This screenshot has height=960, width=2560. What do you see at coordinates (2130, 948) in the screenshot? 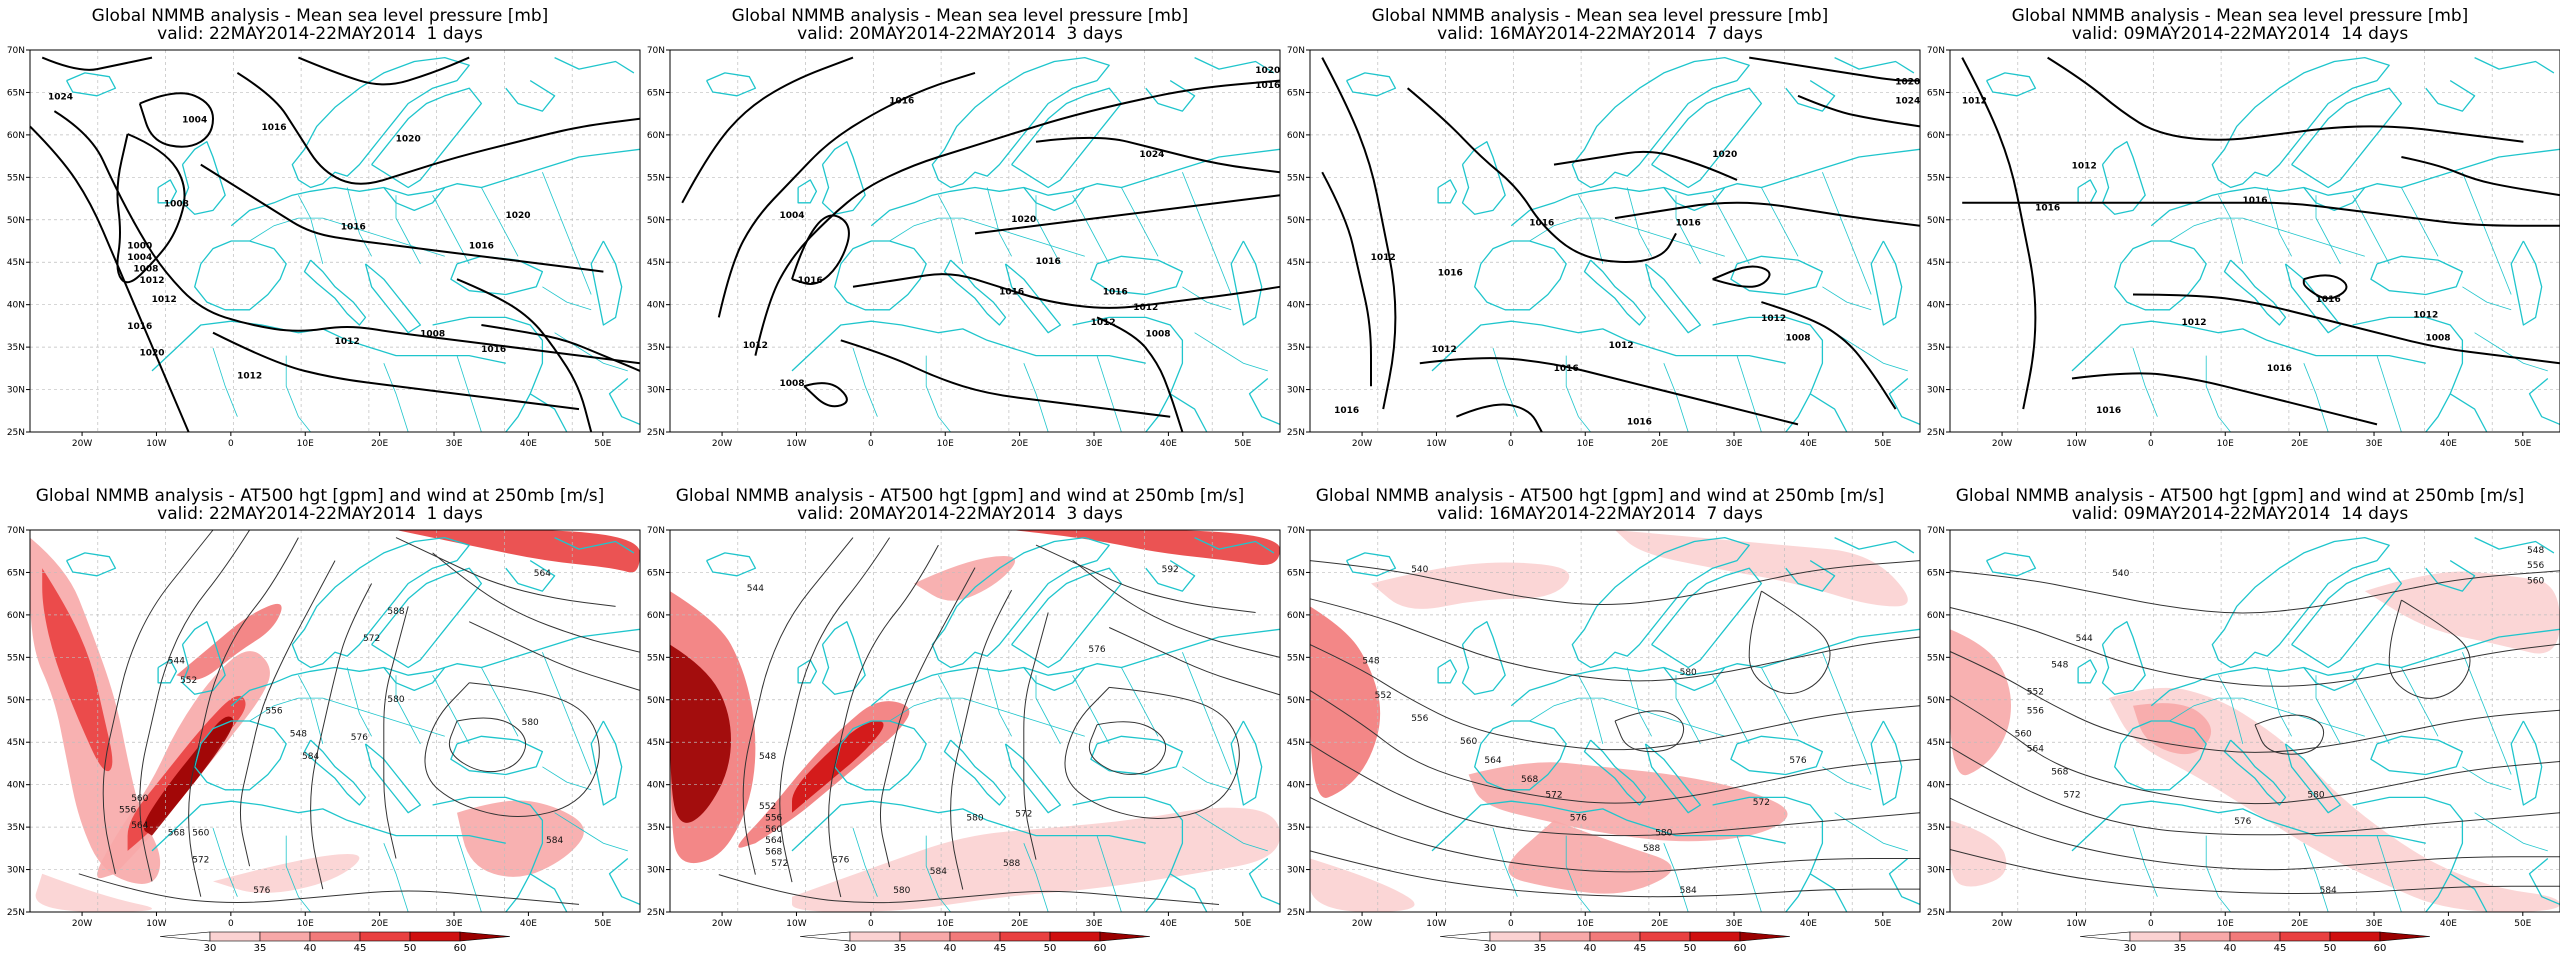
I see `colorbar-tick-label: 30` at bounding box center [2130, 948].